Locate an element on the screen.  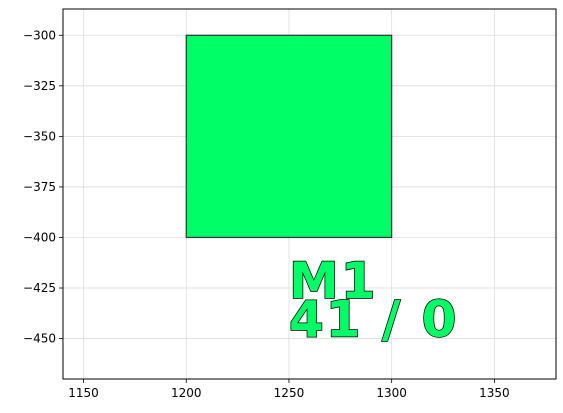
y-tick-label: −325 is located at coordinates (39, 86).